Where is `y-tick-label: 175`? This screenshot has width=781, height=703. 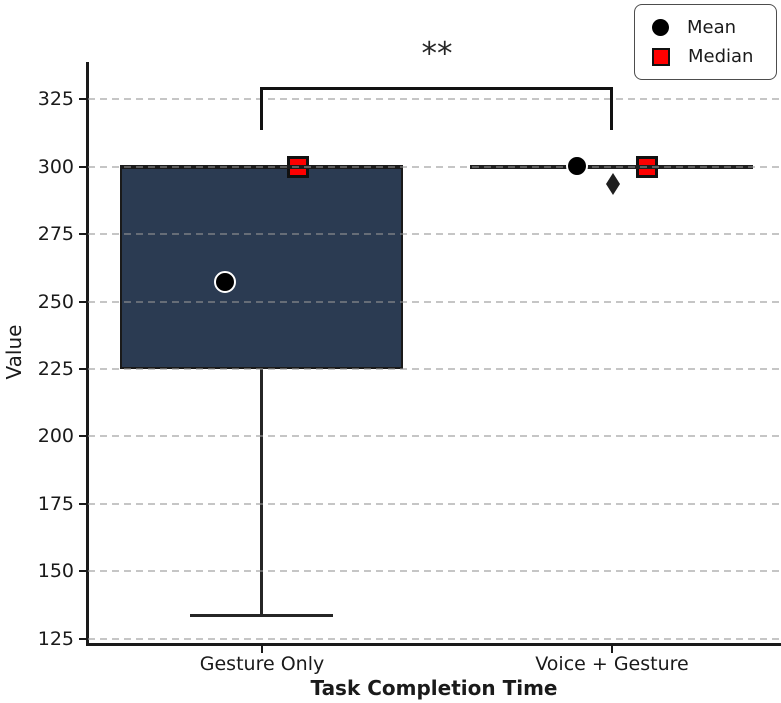
y-tick-label: 175 is located at coordinates (55, 504).